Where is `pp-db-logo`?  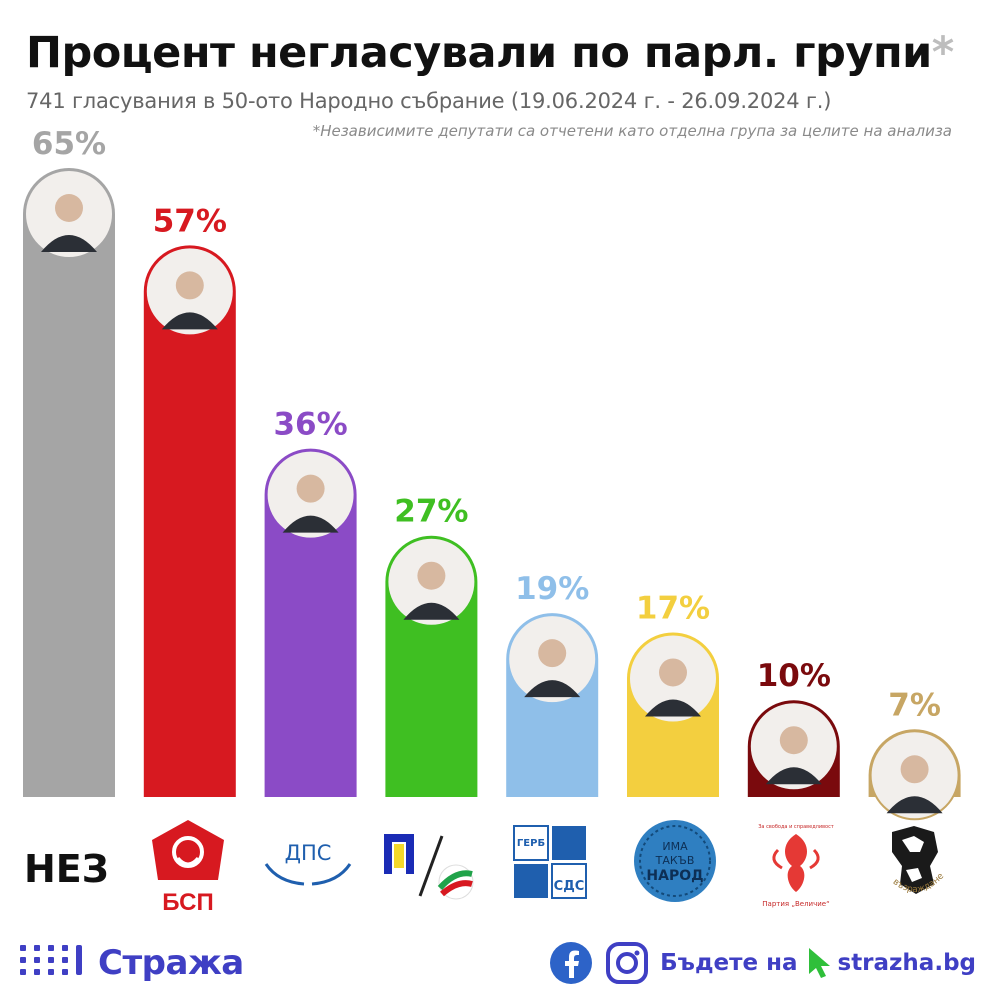
pp-db-logo is located at coordinates (429, 867).